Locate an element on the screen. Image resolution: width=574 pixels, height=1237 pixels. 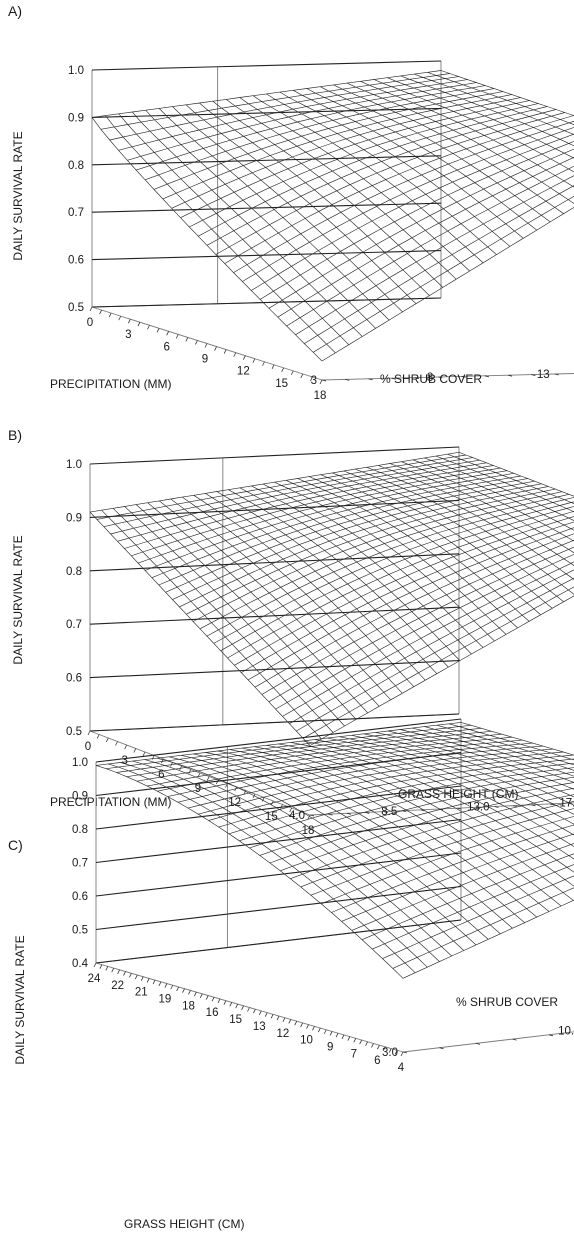
z-tick-label-c-3: 0.7 is located at coordinates (80, 864).